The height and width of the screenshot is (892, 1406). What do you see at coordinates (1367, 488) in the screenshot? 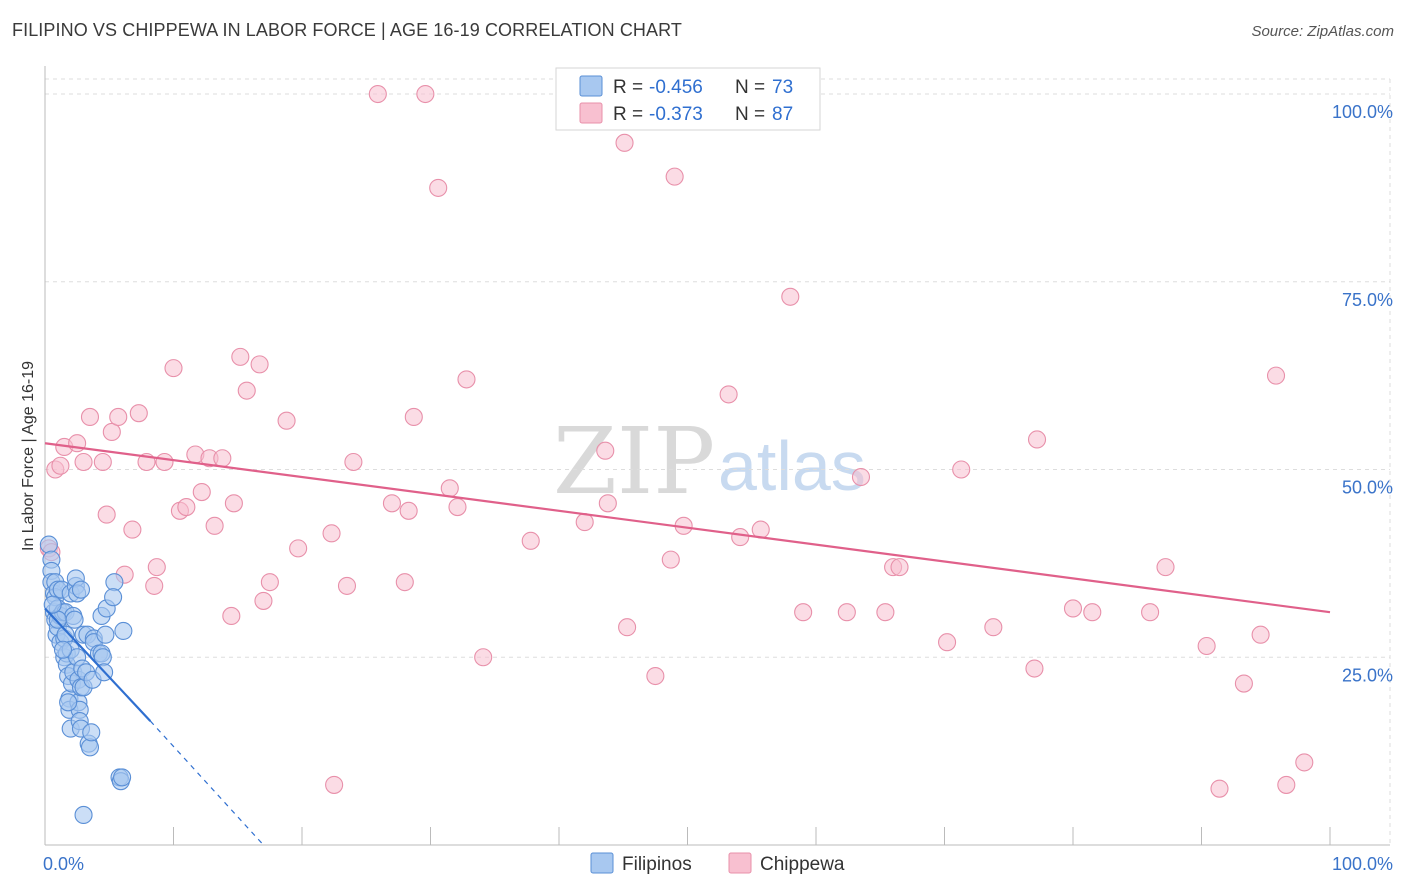
I see `y-tick-label: 50.0%` at bounding box center [1367, 488].